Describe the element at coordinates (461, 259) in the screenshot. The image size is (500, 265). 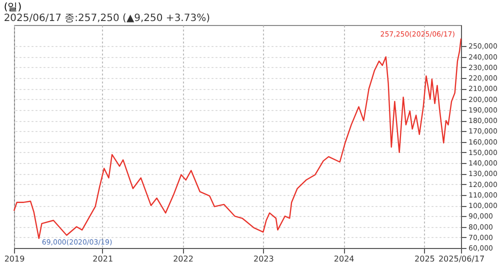
I see `x-tick-label: 2025/06/17` at that location.